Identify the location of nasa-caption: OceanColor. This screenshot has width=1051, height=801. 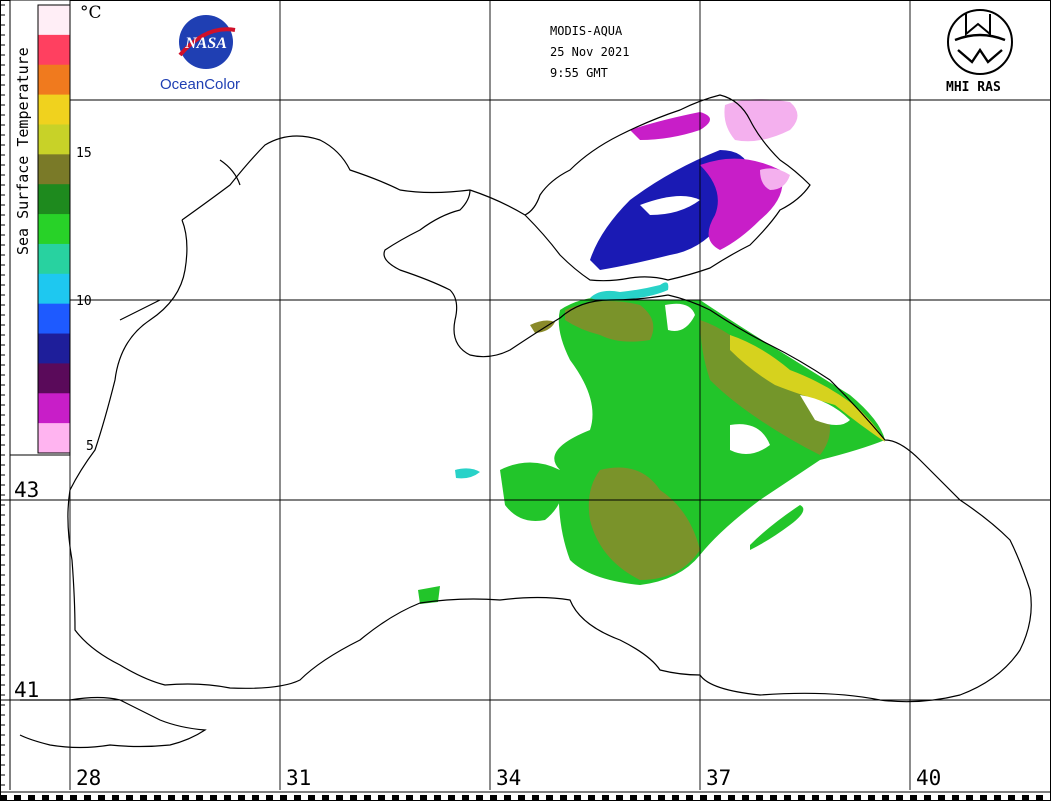
(200, 84).